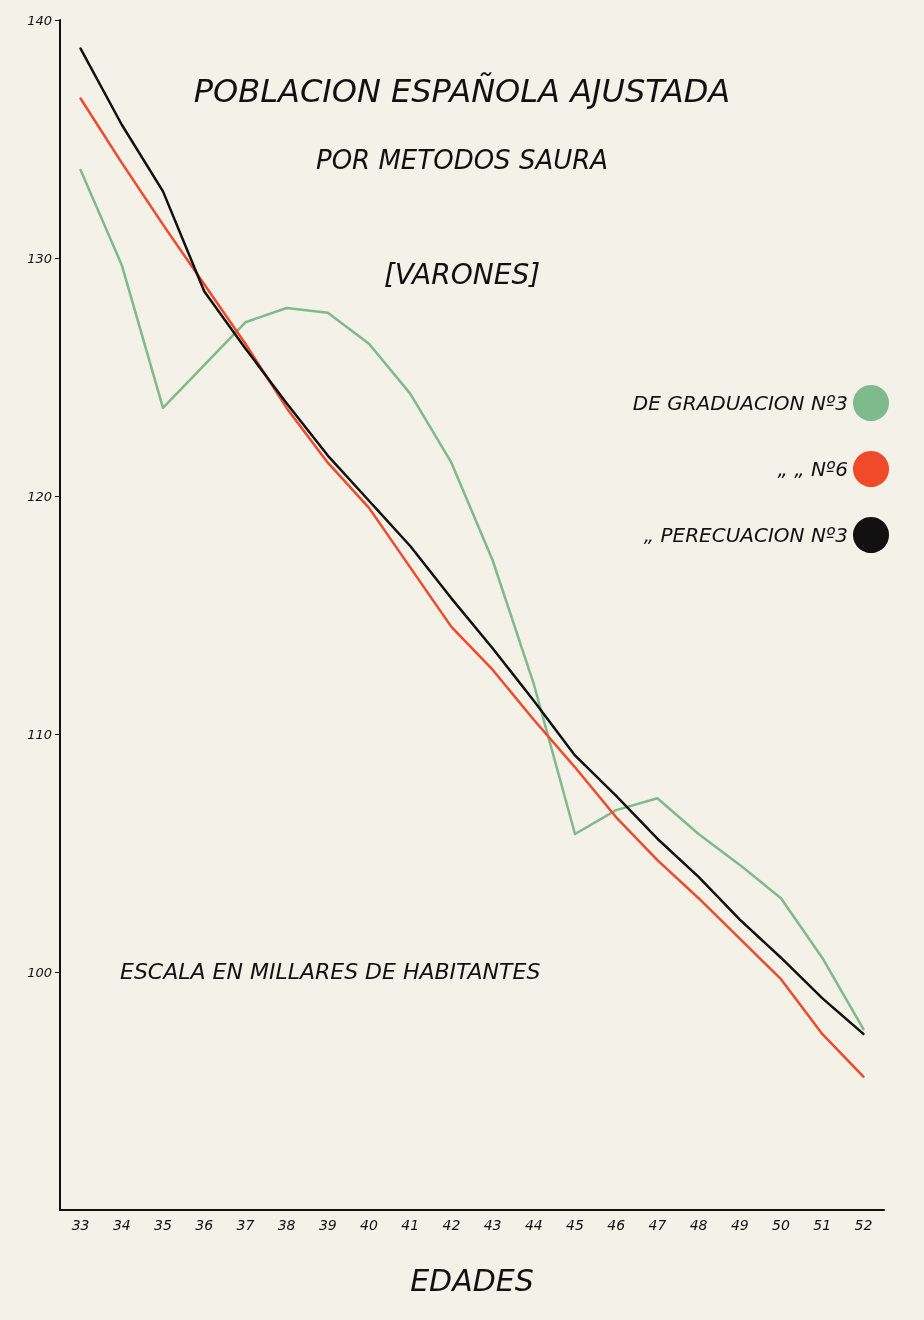 This screenshot has width=924, height=1320. I want to click on x-tick-label: 33, so click(80, 1225).